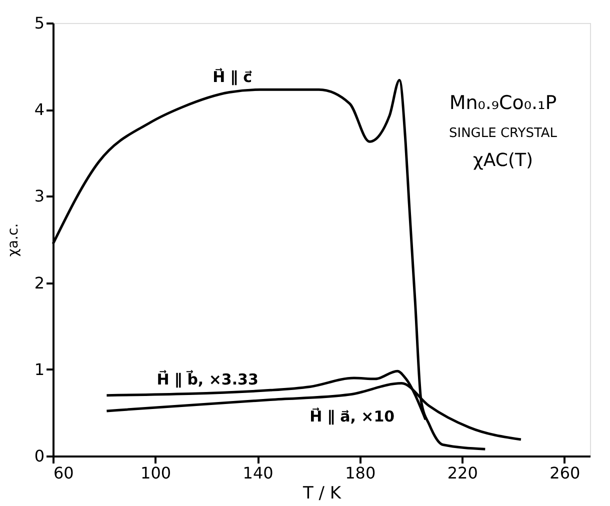 The height and width of the screenshot is (506, 610). What do you see at coordinates (39, 369) in the screenshot?
I see `y-tick-label: 1` at bounding box center [39, 369].